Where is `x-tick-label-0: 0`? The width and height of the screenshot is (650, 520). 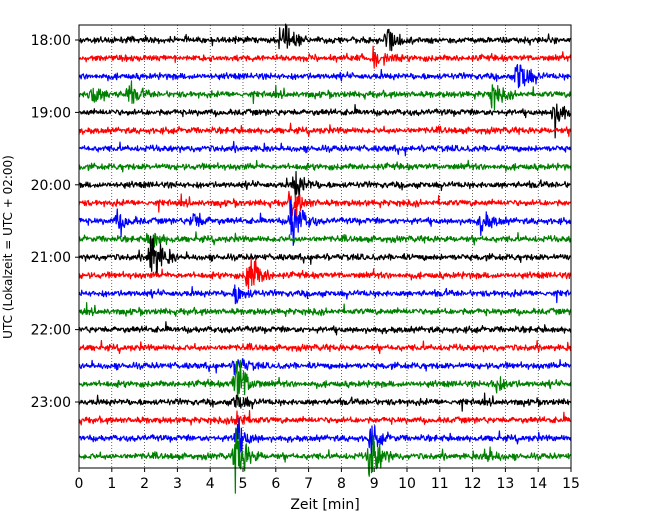 x-tick-label-0: 0 is located at coordinates (79, 484).